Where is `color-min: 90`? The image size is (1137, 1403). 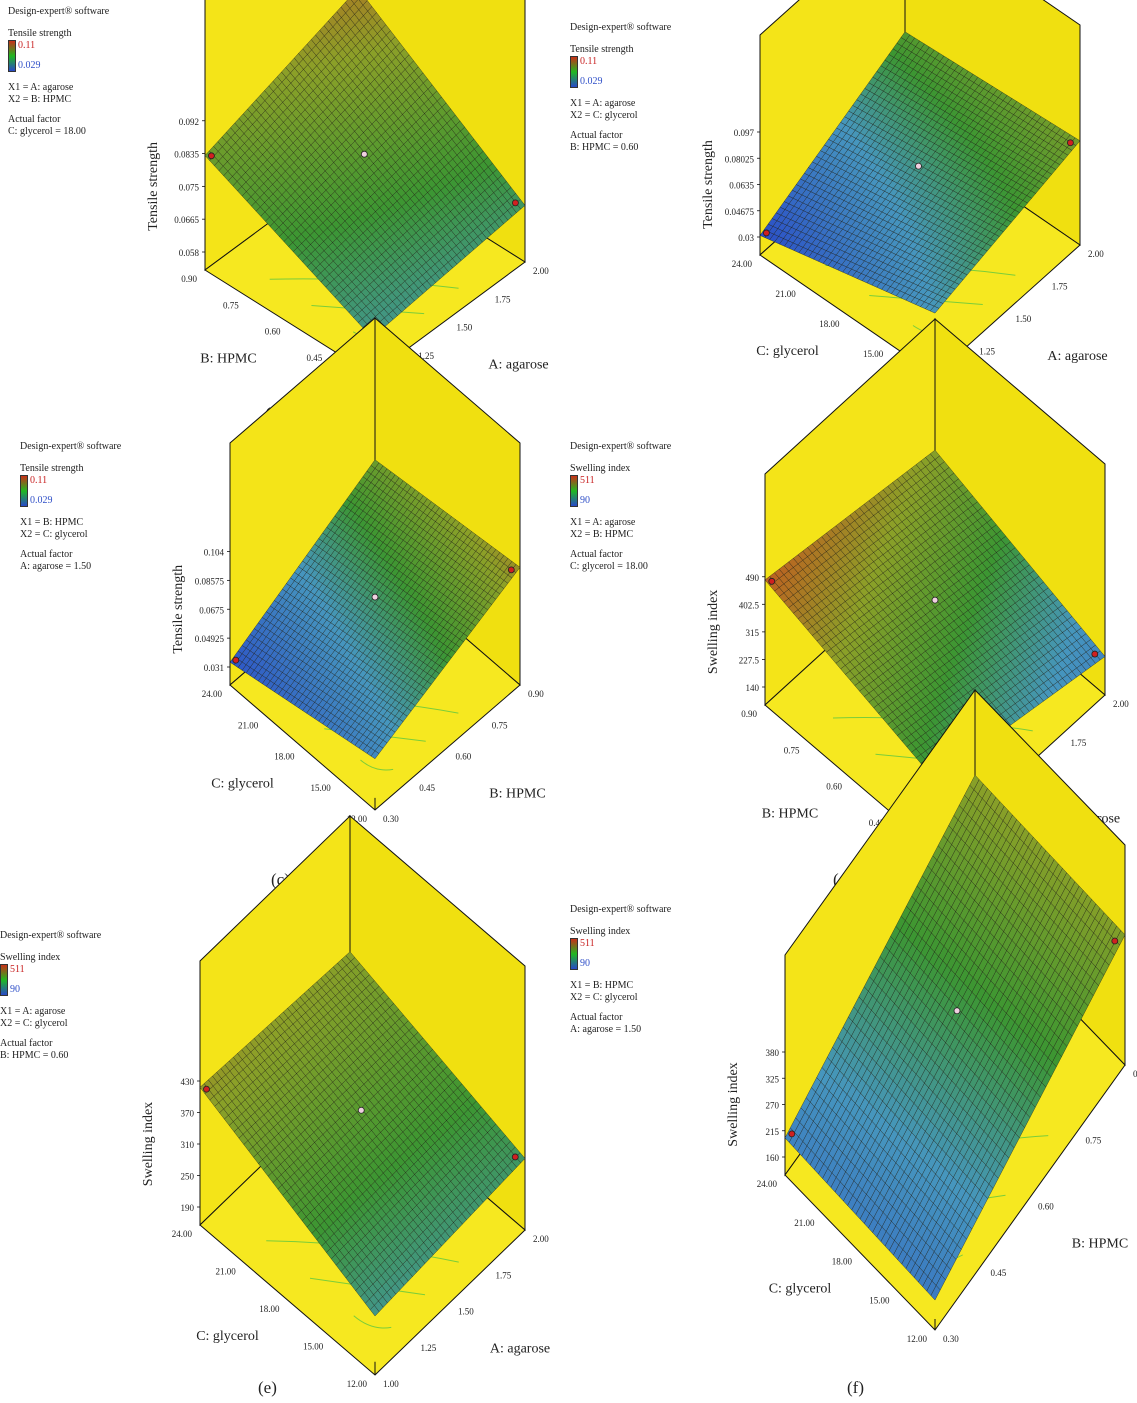
color-min: 90 is located at coordinates (585, 500).